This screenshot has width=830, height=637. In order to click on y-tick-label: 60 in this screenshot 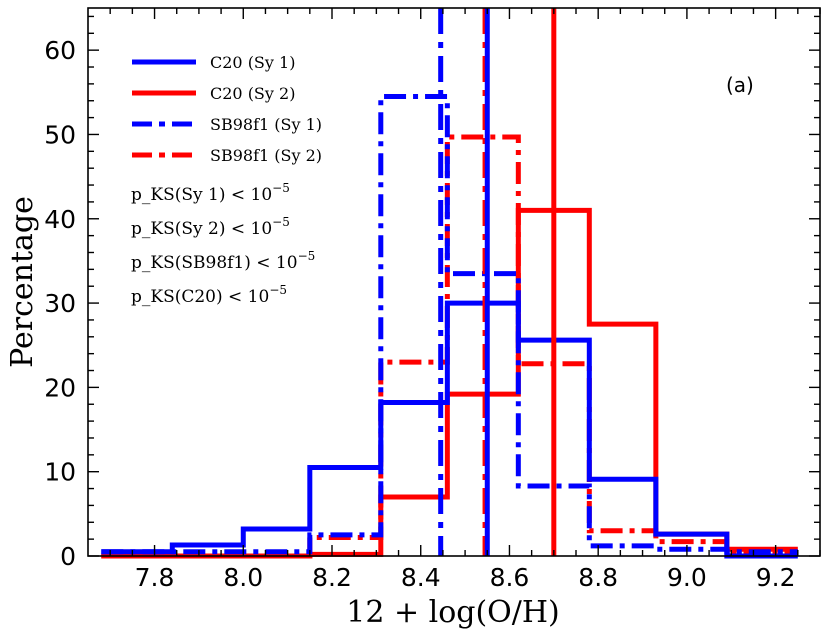, I will do `click(60, 50)`.